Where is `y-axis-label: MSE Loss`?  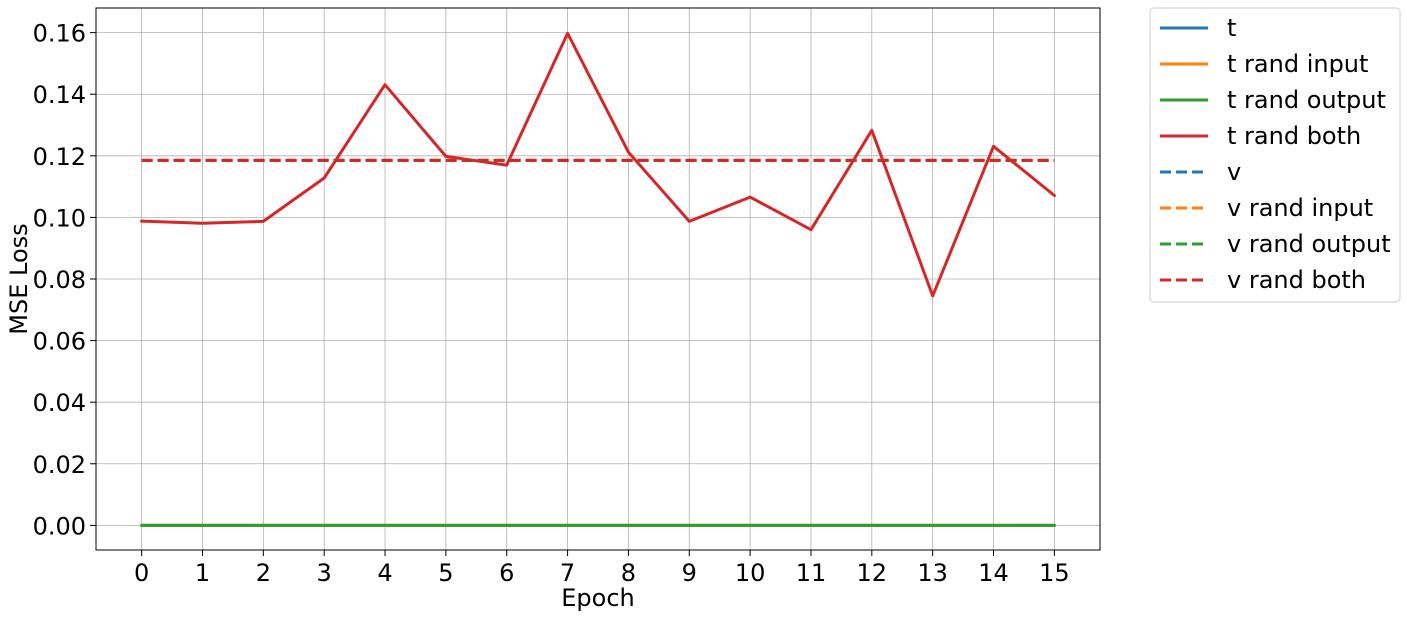
y-axis-label: MSE Loss is located at coordinates (19, 278).